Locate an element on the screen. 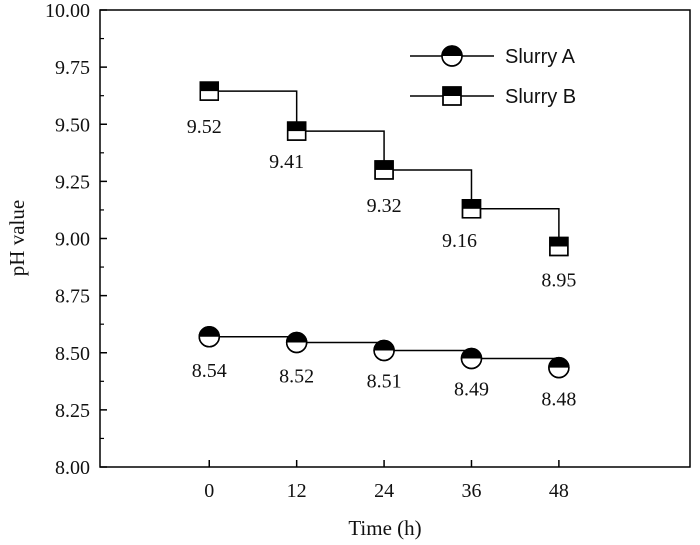  legend-item-slurry-b: Slurry B is located at coordinates (493, 97).